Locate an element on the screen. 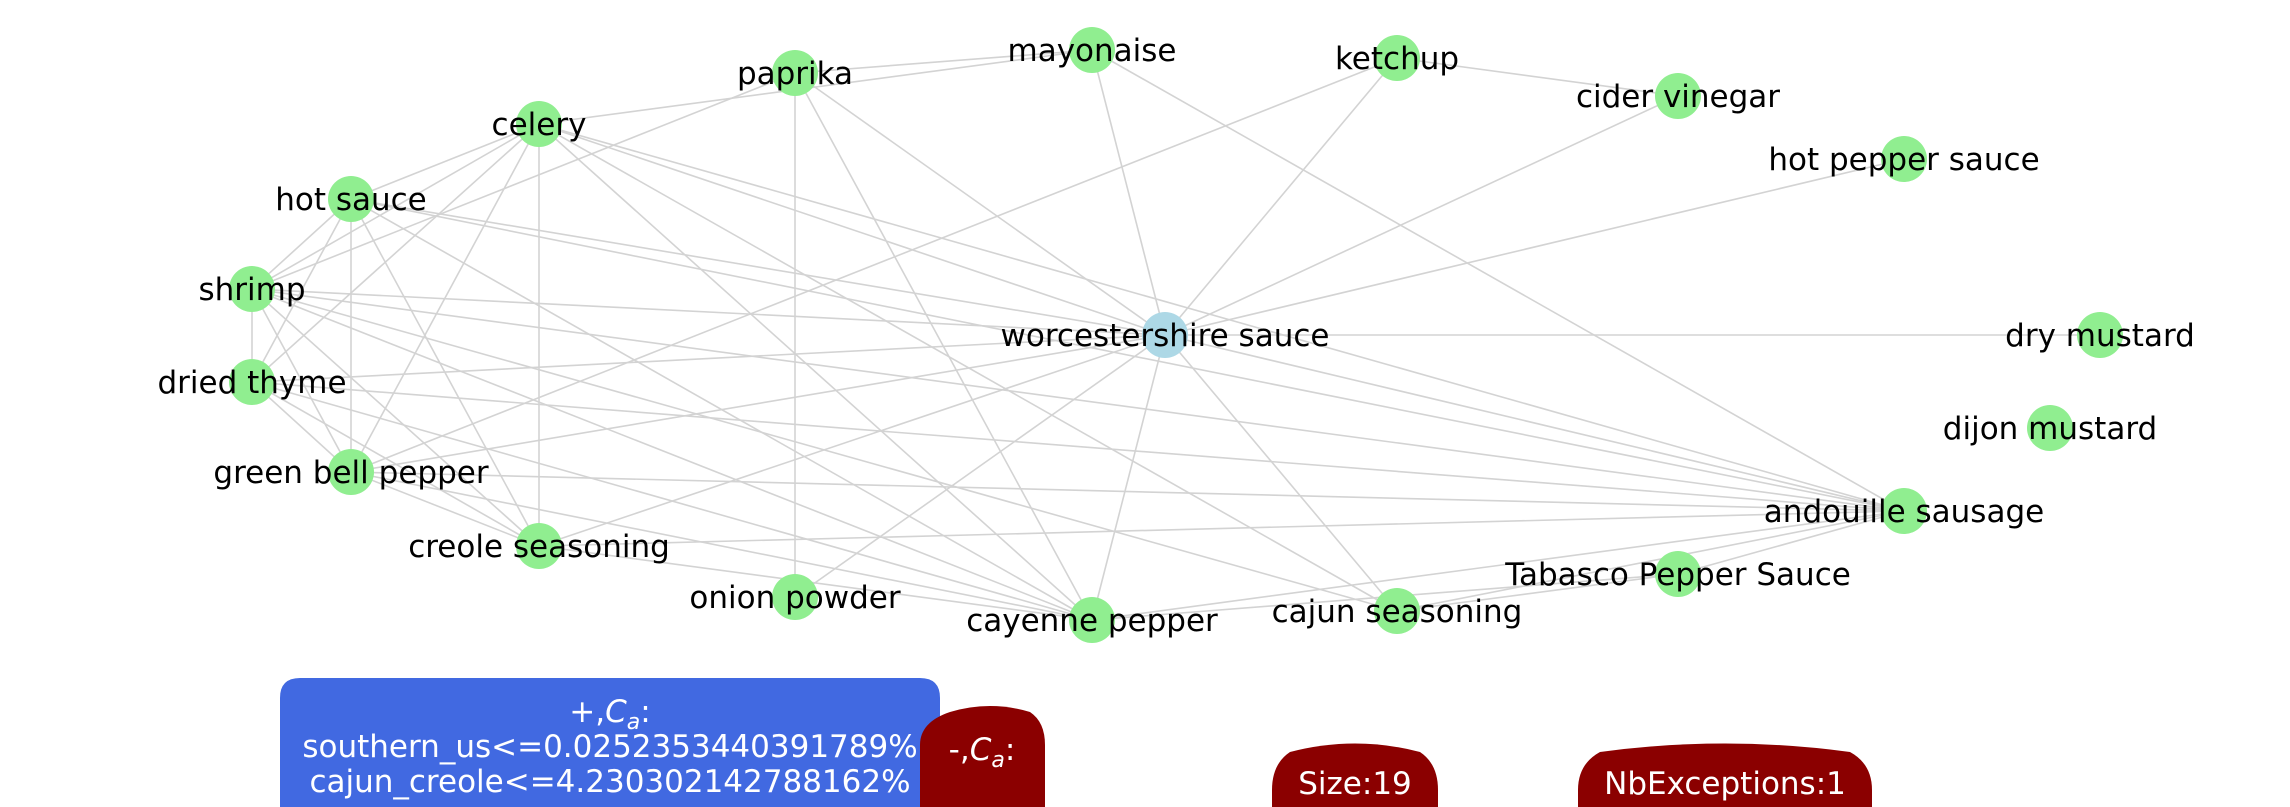 The image size is (2290, 807). edge-celery-to-hot-sauce is located at coordinates (445, 161).